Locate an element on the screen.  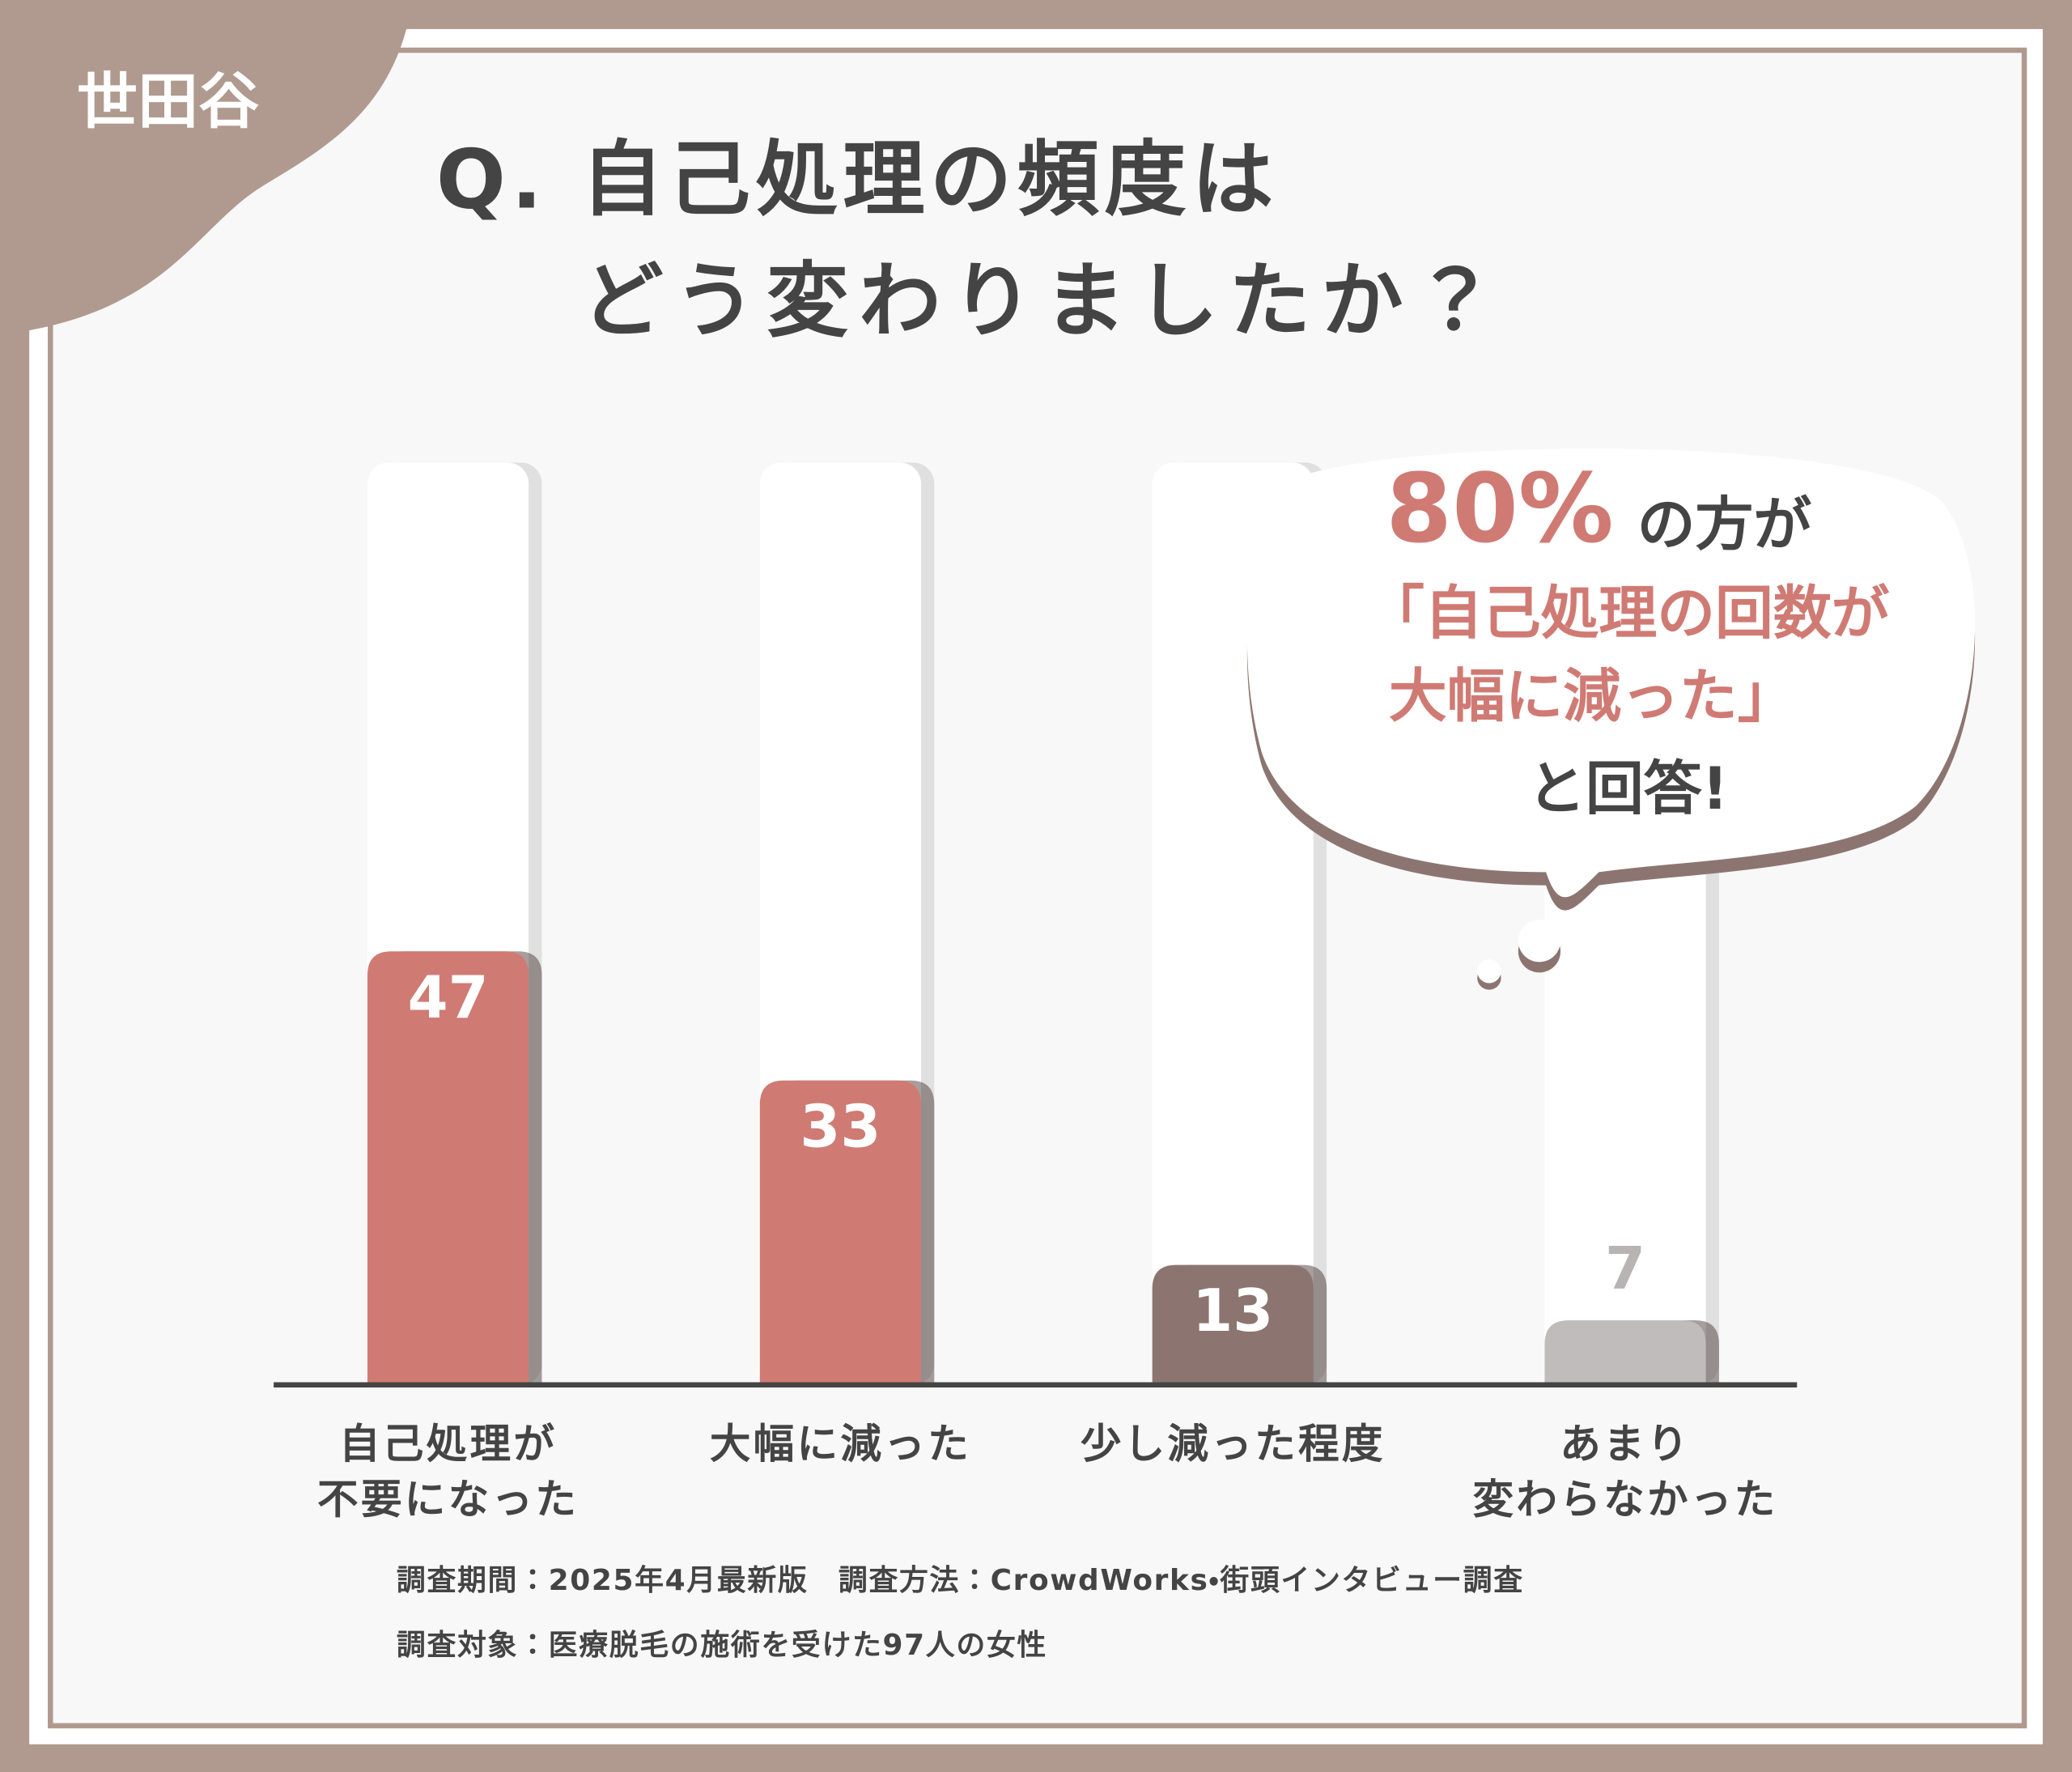
note: 調査対象：医療脱毛の施術を受けた97人の女性 is located at coordinates (722, 1646).